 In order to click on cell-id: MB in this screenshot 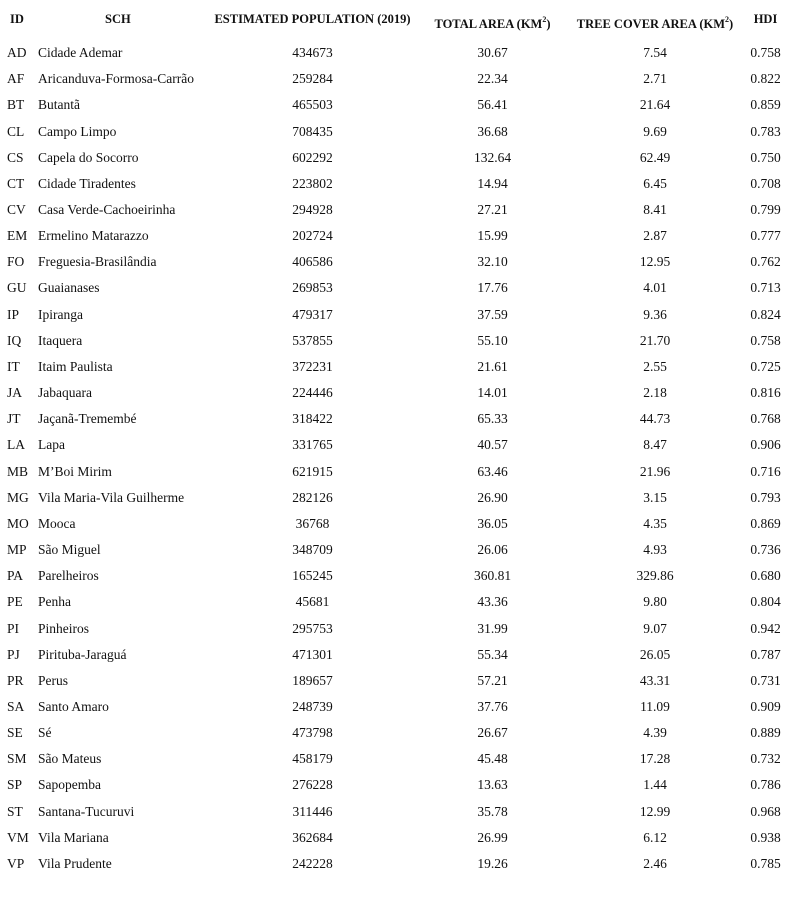, I will do `click(18, 471)`.